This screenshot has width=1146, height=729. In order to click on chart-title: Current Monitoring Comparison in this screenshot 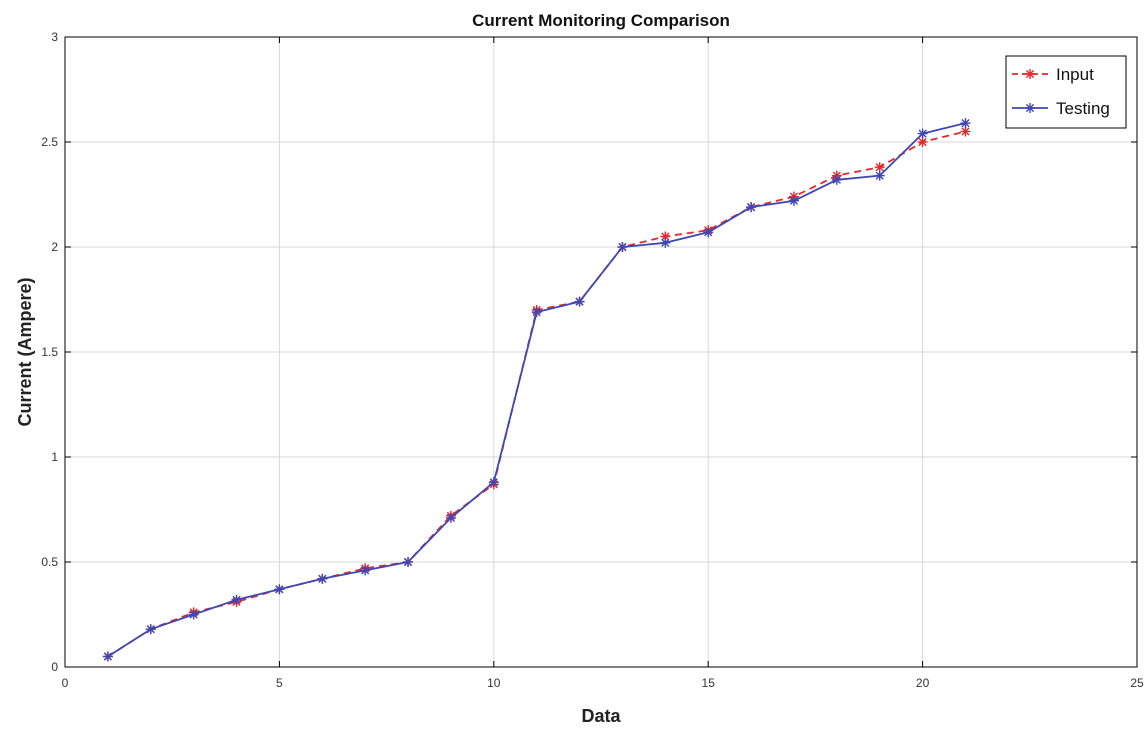, I will do `click(601, 20)`.